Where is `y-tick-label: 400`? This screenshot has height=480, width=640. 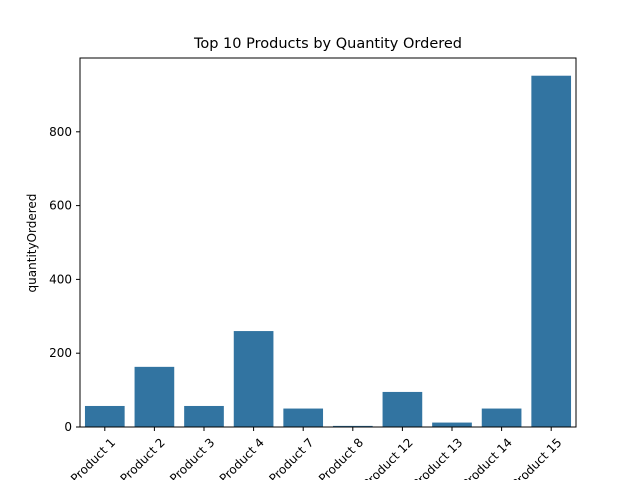
y-tick-label: 400 is located at coordinates (60, 279).